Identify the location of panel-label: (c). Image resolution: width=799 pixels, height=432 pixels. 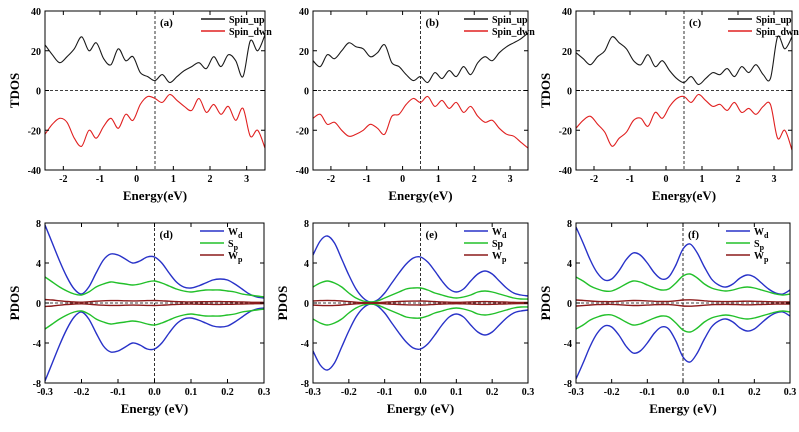
(695, 23).